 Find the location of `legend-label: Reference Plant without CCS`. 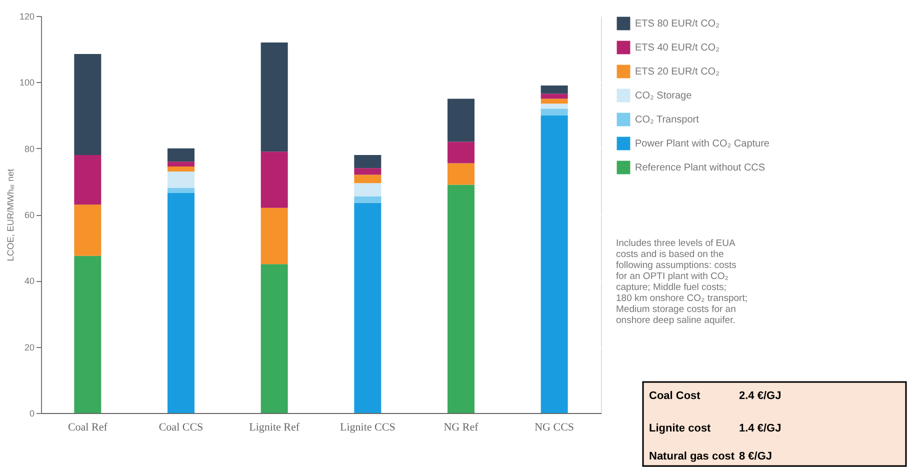

legend-label: Reference Plant without CCS is located at coordinates (700, 168).